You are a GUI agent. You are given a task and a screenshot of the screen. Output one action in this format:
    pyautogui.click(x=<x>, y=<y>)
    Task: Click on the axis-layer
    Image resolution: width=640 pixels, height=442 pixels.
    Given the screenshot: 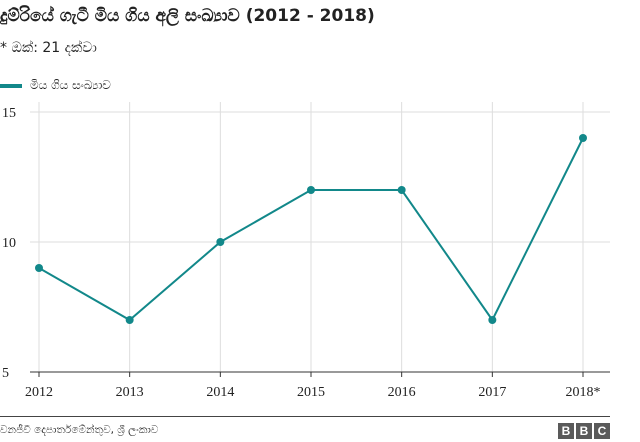 What is the action you would take?
    pyautogui.click(x=320, y=374)
    